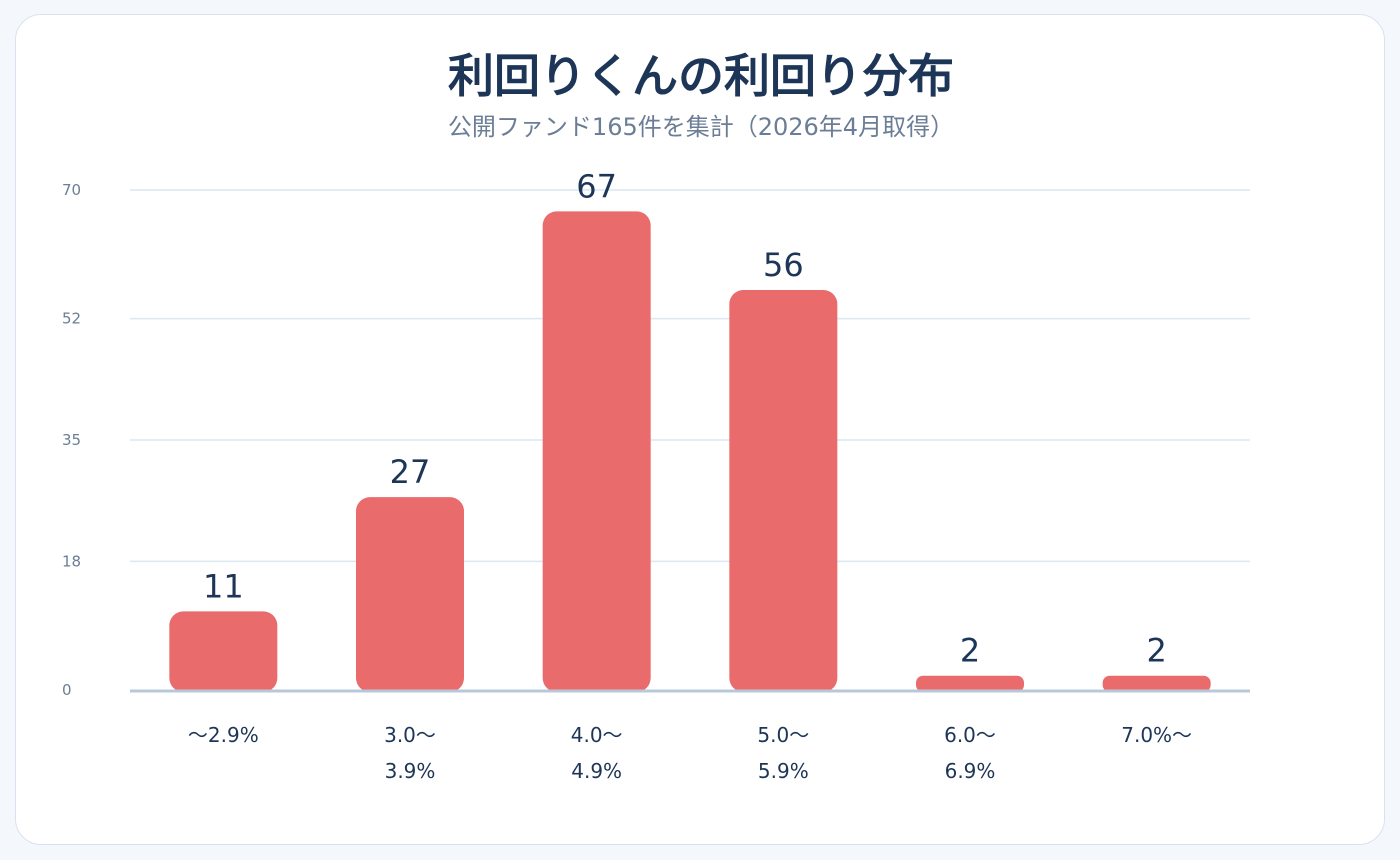  Describe the element at coordinates (71, 440) in the screenshot. I see `y-tick-label: 35` at that location.